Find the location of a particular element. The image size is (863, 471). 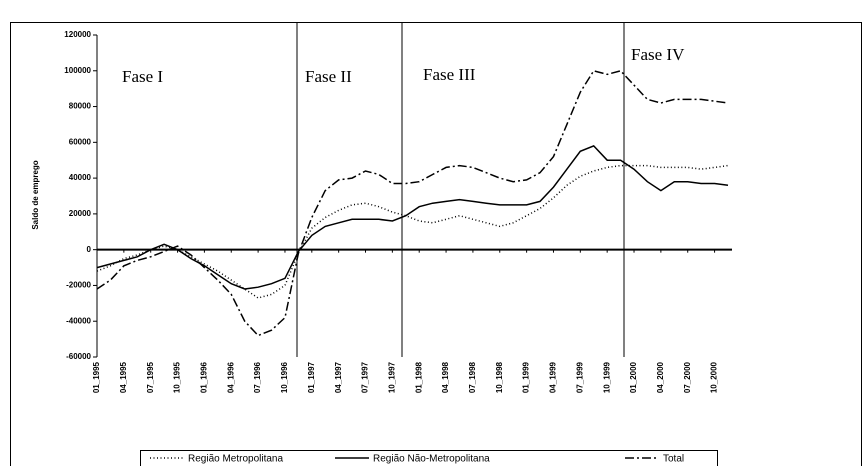

x-tick-label: 04_2000 is located at coordinates (660, 377).